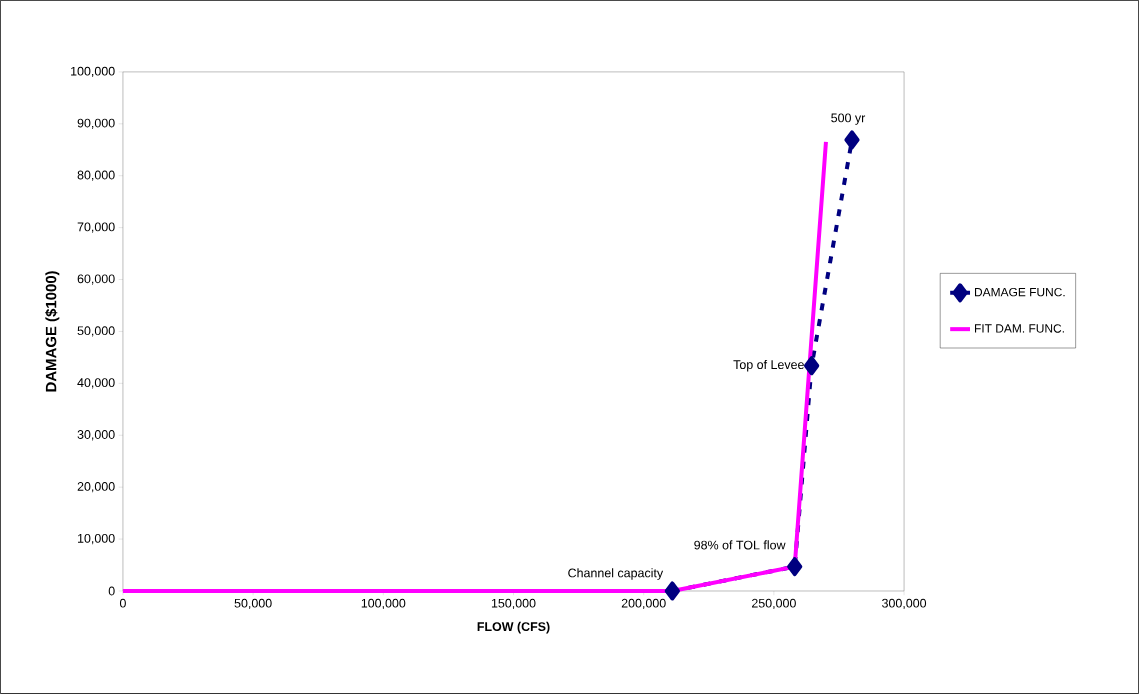  What do you see at coordinates (96, 123) in the screenshot?
I see `y-tick-label: 90,000` at bounding box center [96, 123].